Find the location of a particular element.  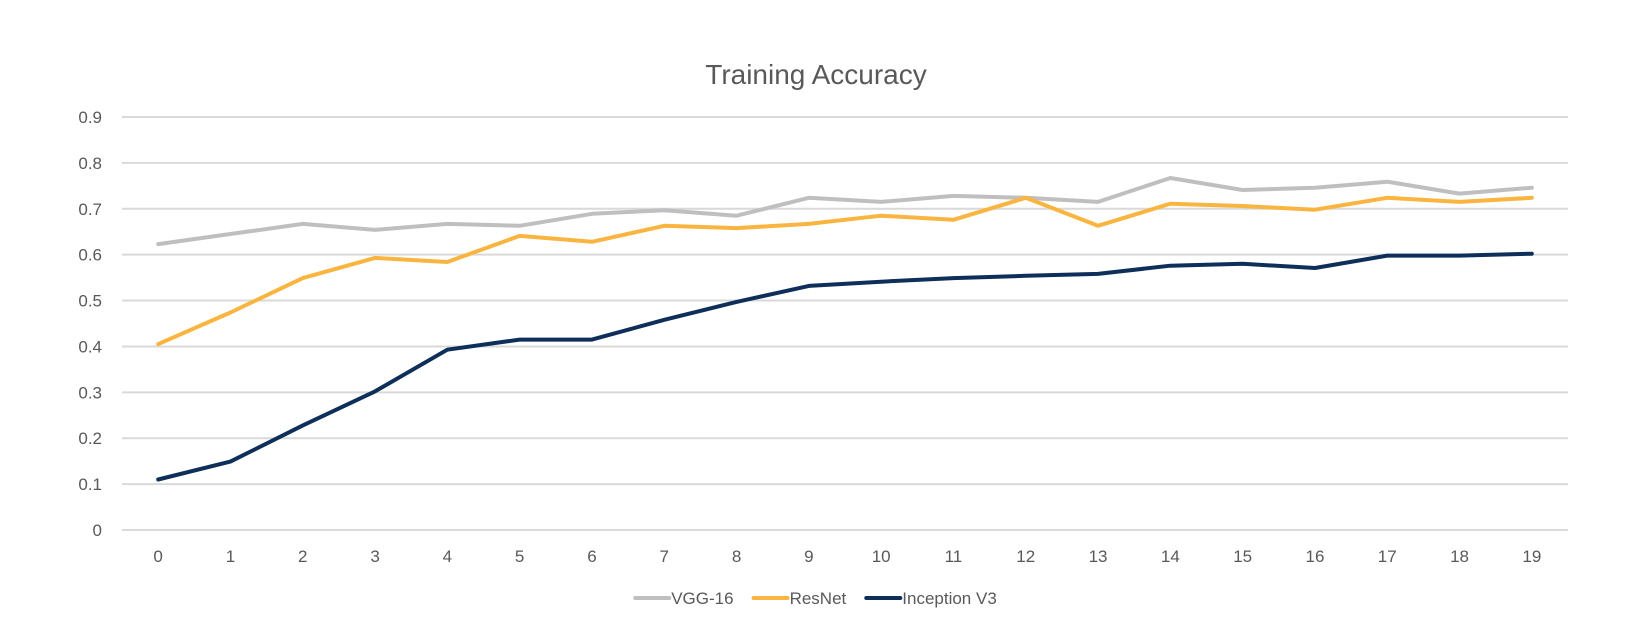

x-tick-label: 17 is located at coordinates (1387, 556).